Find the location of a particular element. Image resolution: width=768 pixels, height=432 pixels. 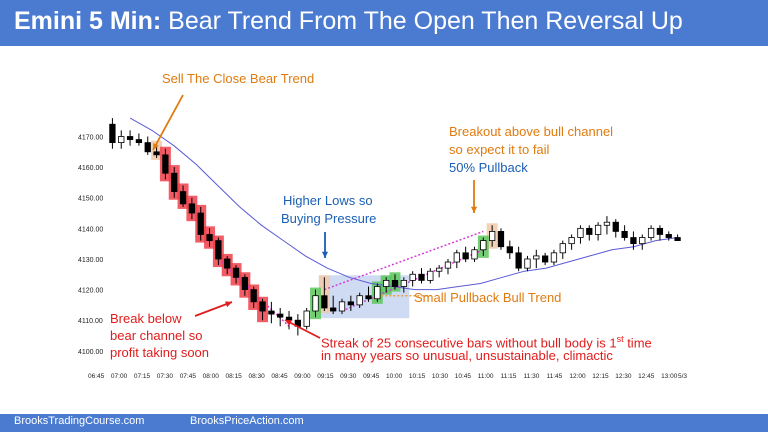

arrow-streak-head is located at coordinates (288, 323).